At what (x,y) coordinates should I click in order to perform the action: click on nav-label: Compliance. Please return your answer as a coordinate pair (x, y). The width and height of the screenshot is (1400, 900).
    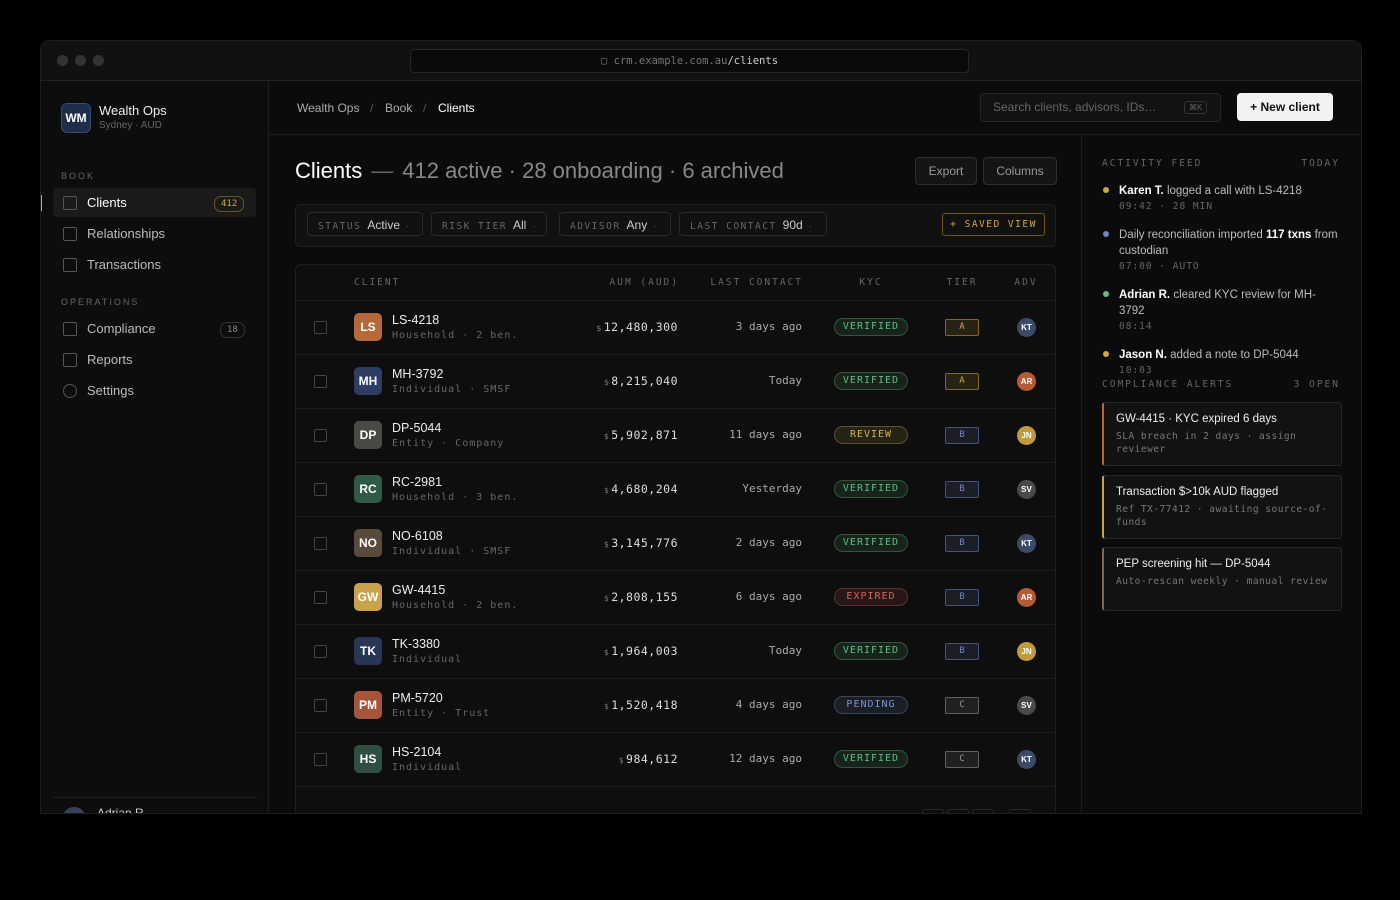
    Looking at the image, I should click on (121, 328).